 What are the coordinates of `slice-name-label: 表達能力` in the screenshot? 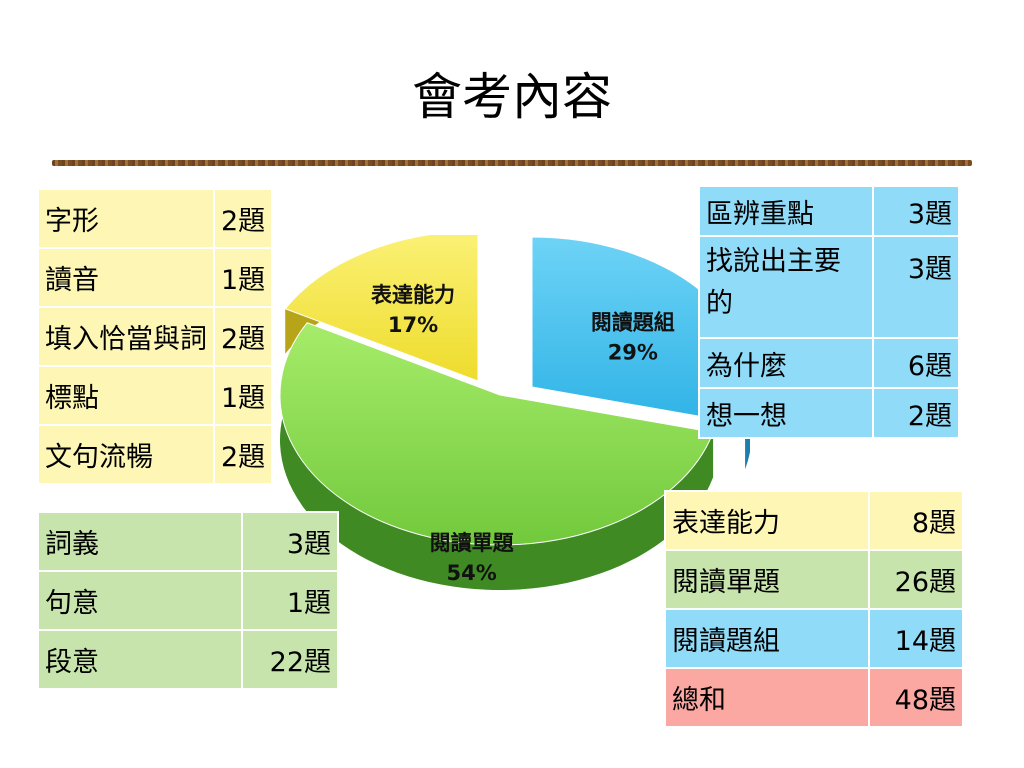 It's located at (413, 295).